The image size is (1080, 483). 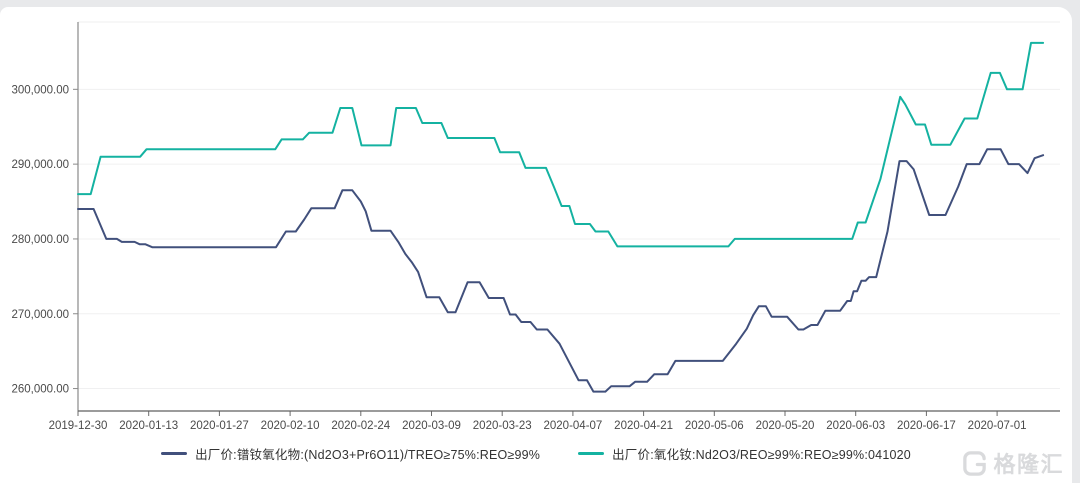 What do you see at coordinates (502, 426) in the screenshot?
I see `x-axis-tick-label: 2020-03-23` at bounding box center [502, 426].